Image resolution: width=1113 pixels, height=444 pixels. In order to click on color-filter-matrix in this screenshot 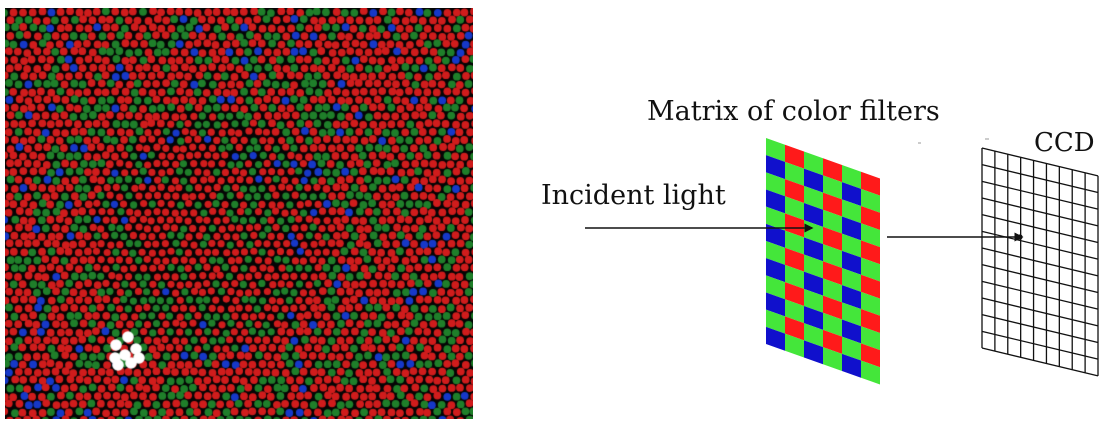, I will do `click(823, 261)`.